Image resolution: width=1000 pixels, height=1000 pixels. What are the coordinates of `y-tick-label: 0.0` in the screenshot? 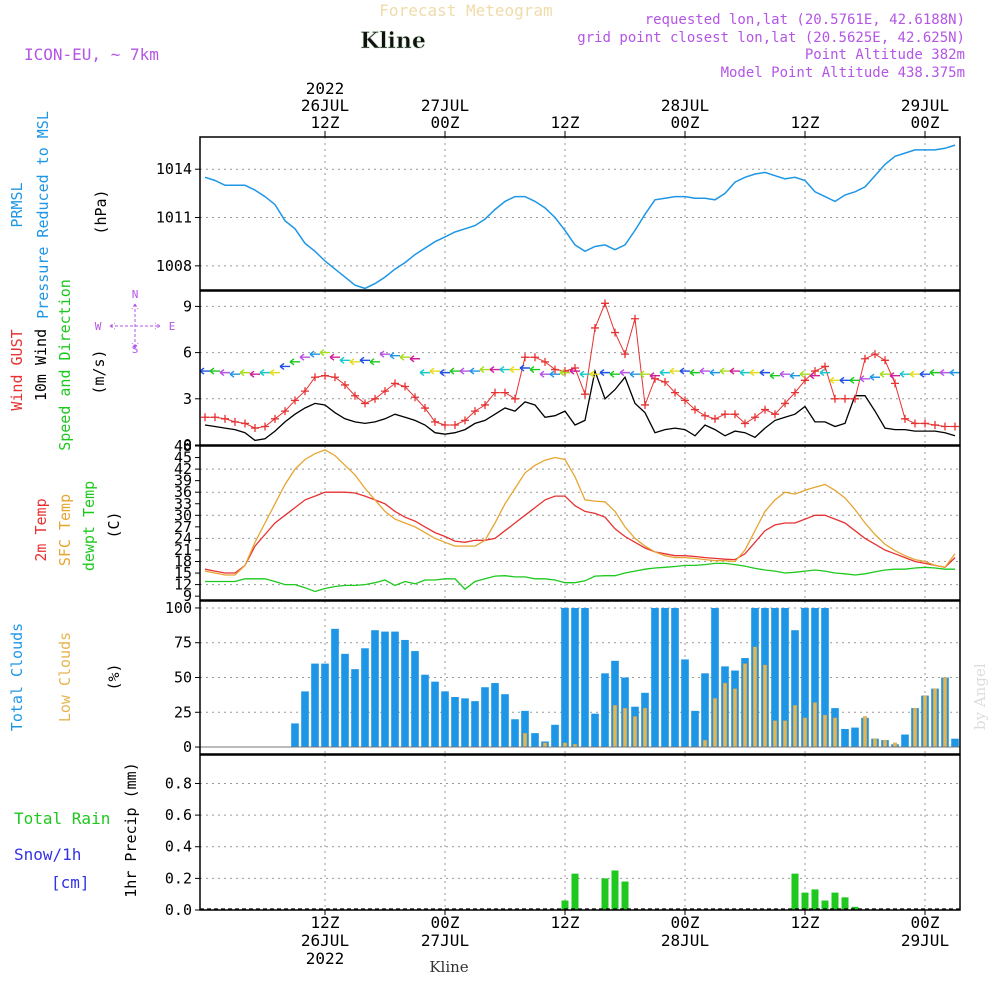 It's located at (178, 910).